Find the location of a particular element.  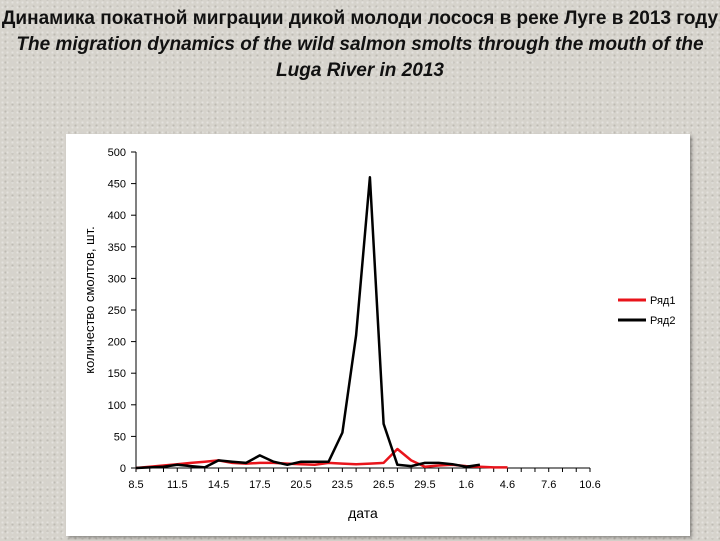

x-tick-label: 20.5 is located at coordinates (300, 485).